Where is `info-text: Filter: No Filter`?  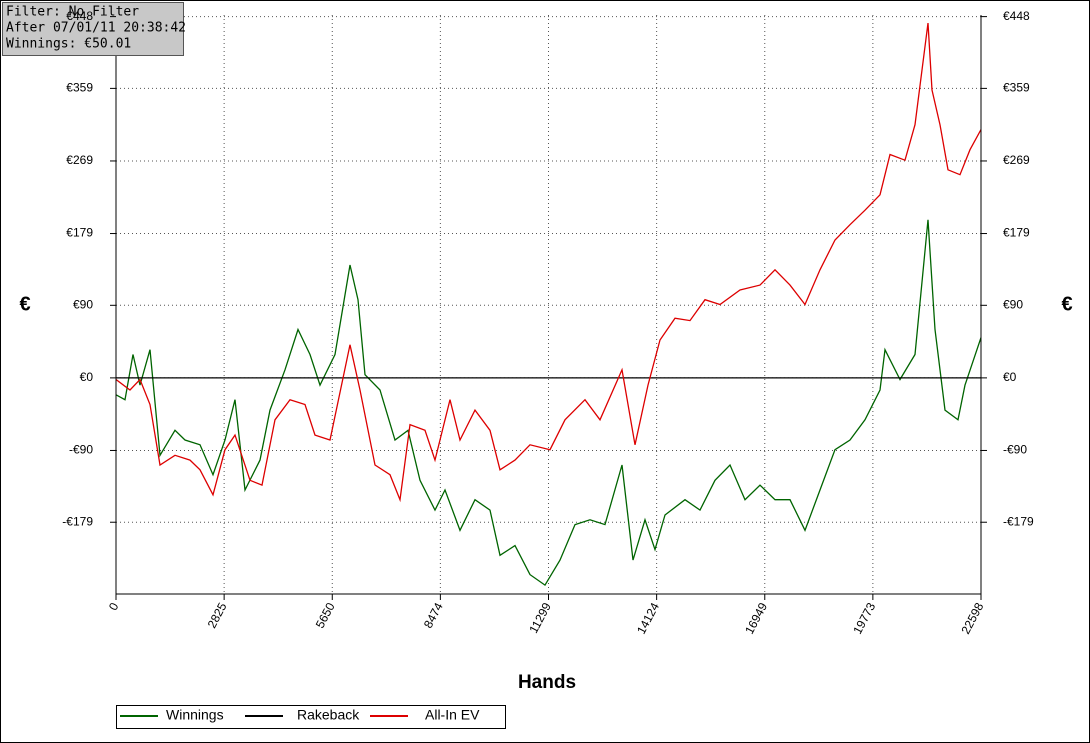
info-text: Filter: No Filter is located at coordinates (72, 12).